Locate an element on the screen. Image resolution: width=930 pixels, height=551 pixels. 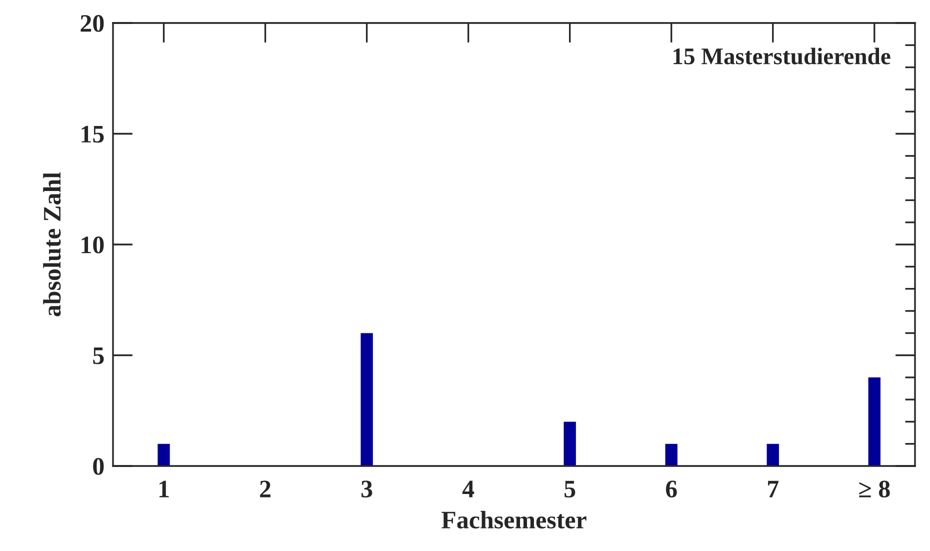
y-tick-label: 5 is located at coordinates (98, 356).